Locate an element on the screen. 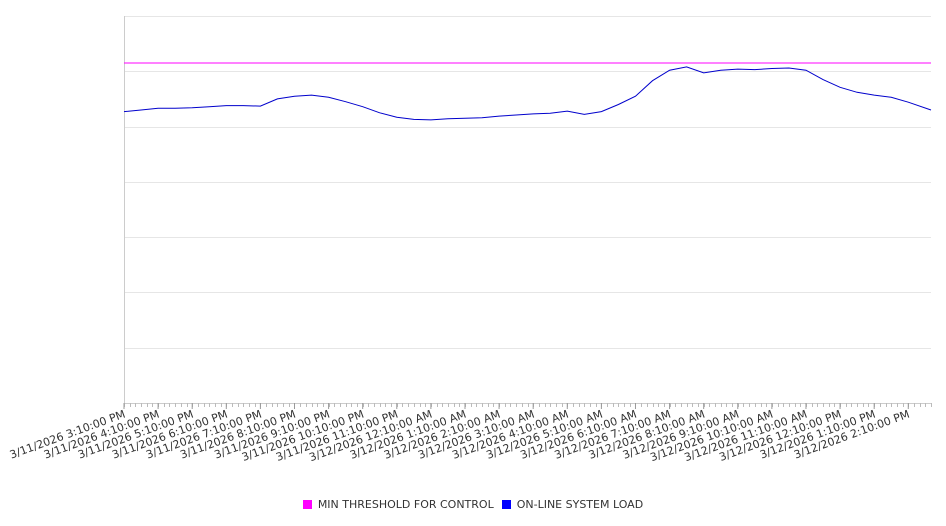 The width and height of the screenshot is (946, 526). legend-item: MIN THRESHOLD FOR CONTROL is located at coordinates (398, 504).